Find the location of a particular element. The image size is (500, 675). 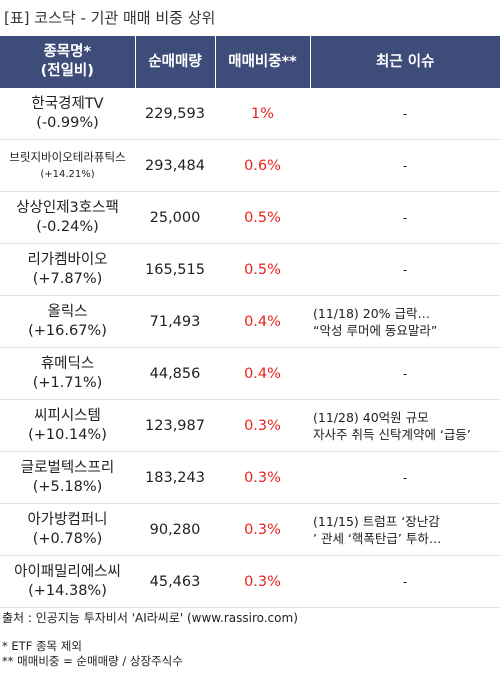

net-volume: 229,593 is located at coordinates (175, 114).